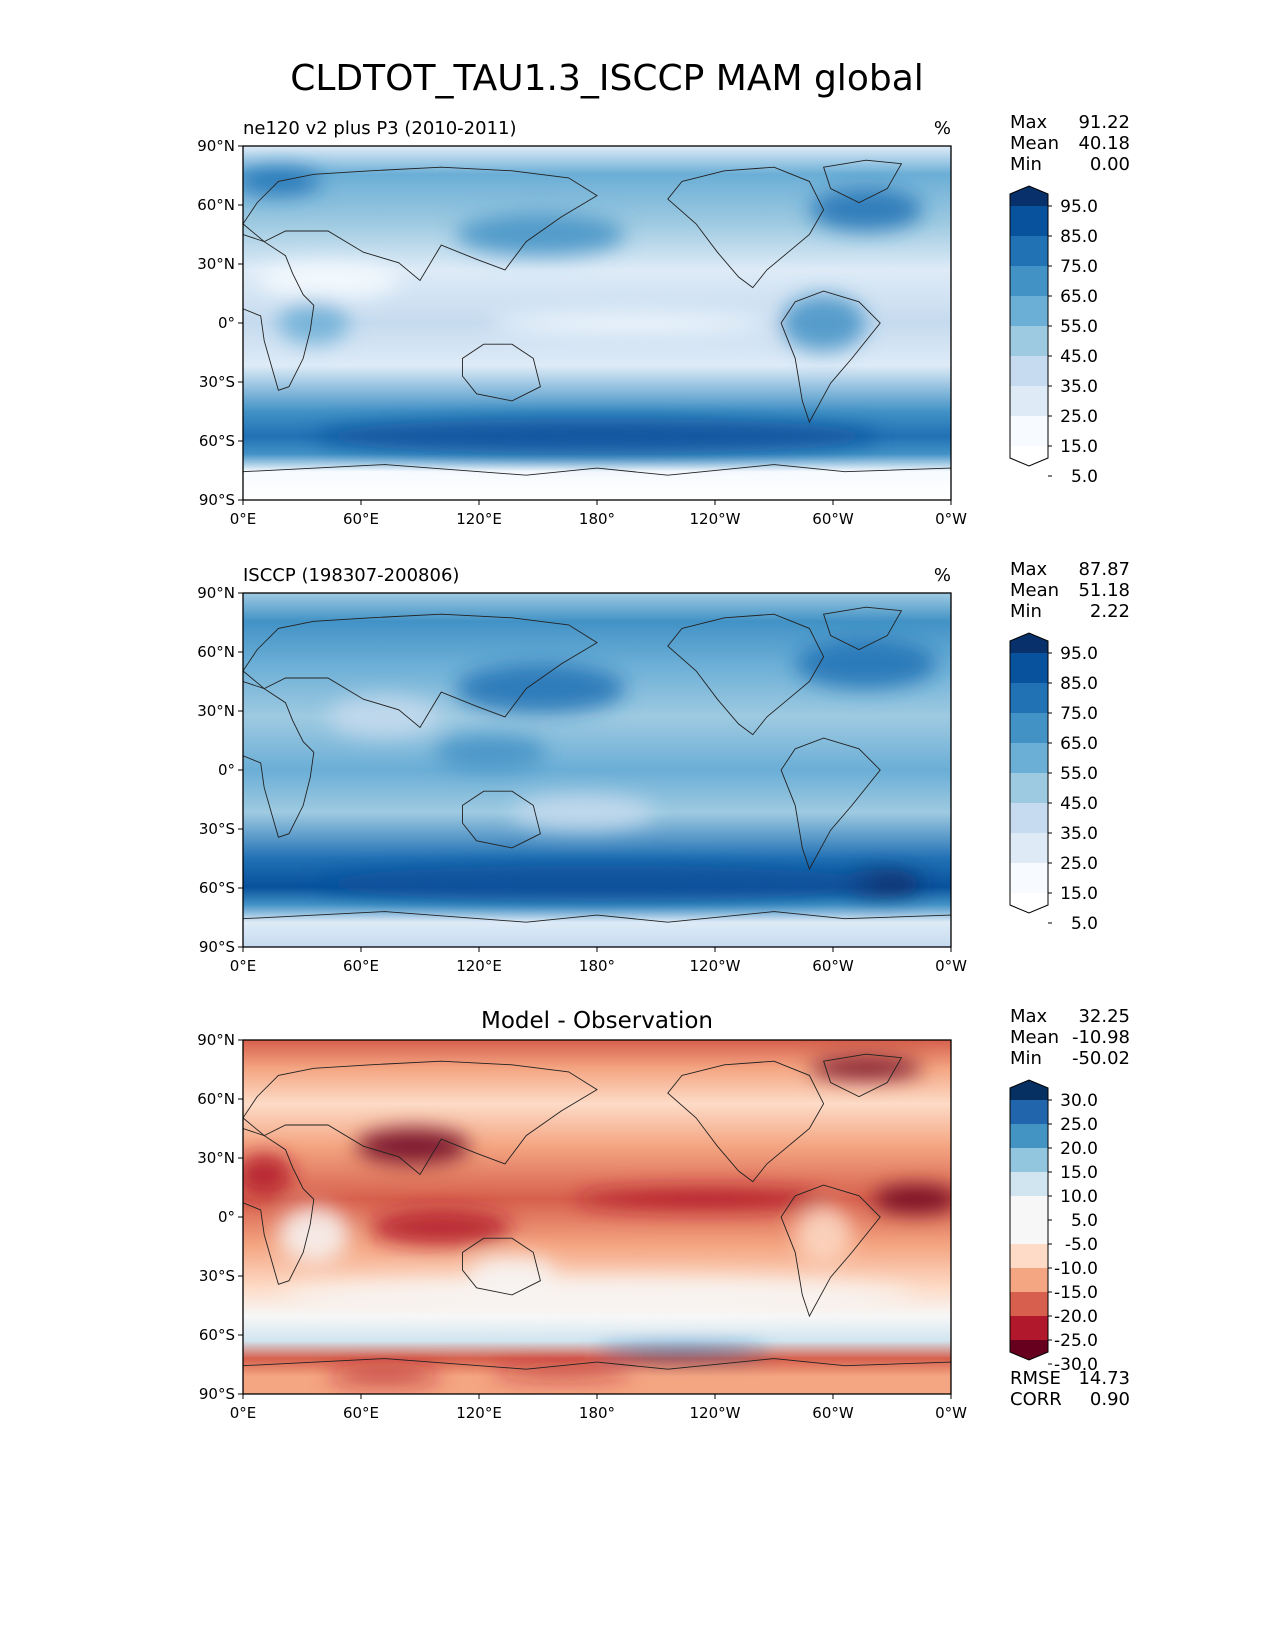  I want to click on colorbar-tick-label: -20.0, so click(1076, 1317).